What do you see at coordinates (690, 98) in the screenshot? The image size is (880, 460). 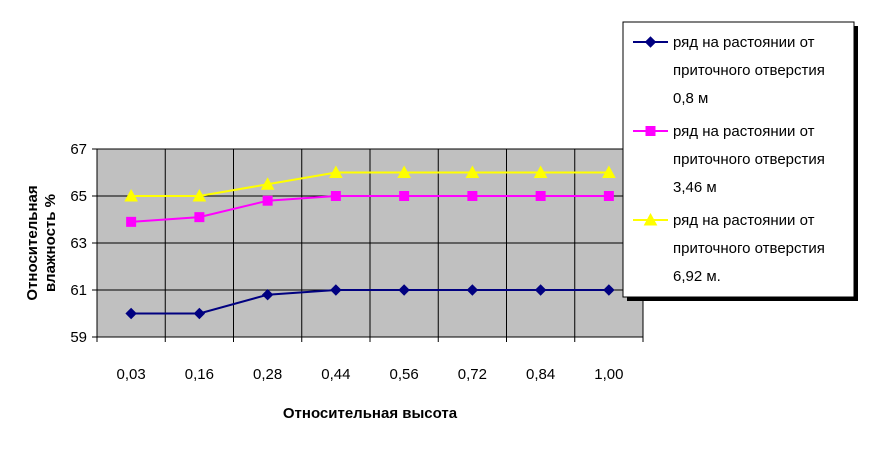 I see `legend-label-line: 0,8 м` at bounding box center [690, 98].